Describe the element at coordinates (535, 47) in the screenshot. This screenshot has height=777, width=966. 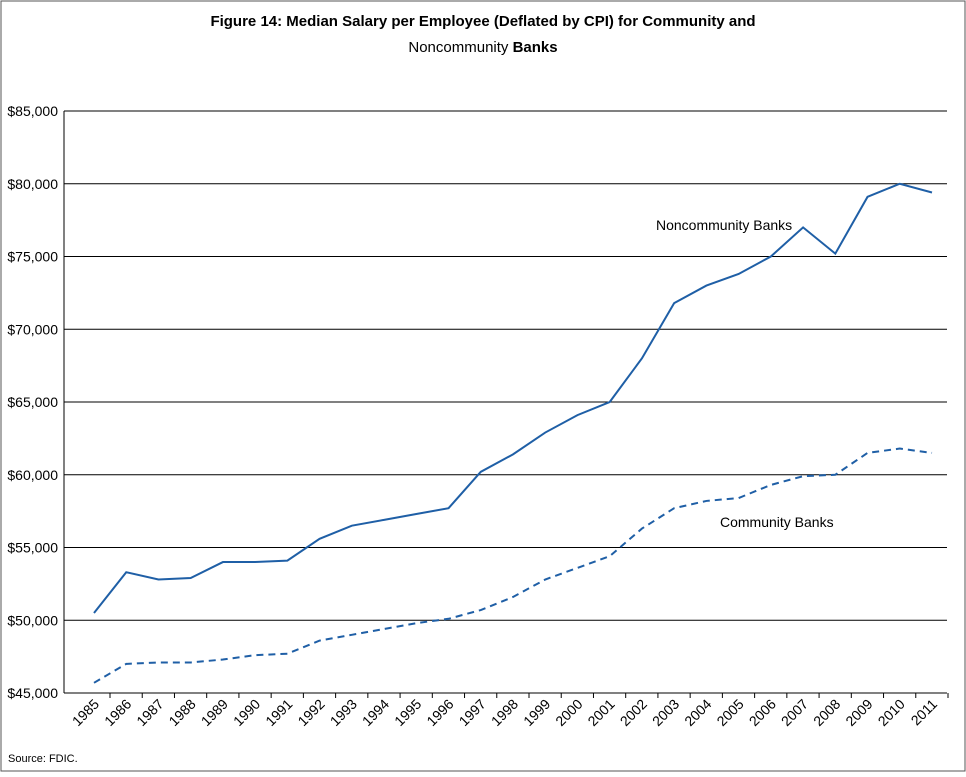
I see `chart-title-part: Banks` at that location.